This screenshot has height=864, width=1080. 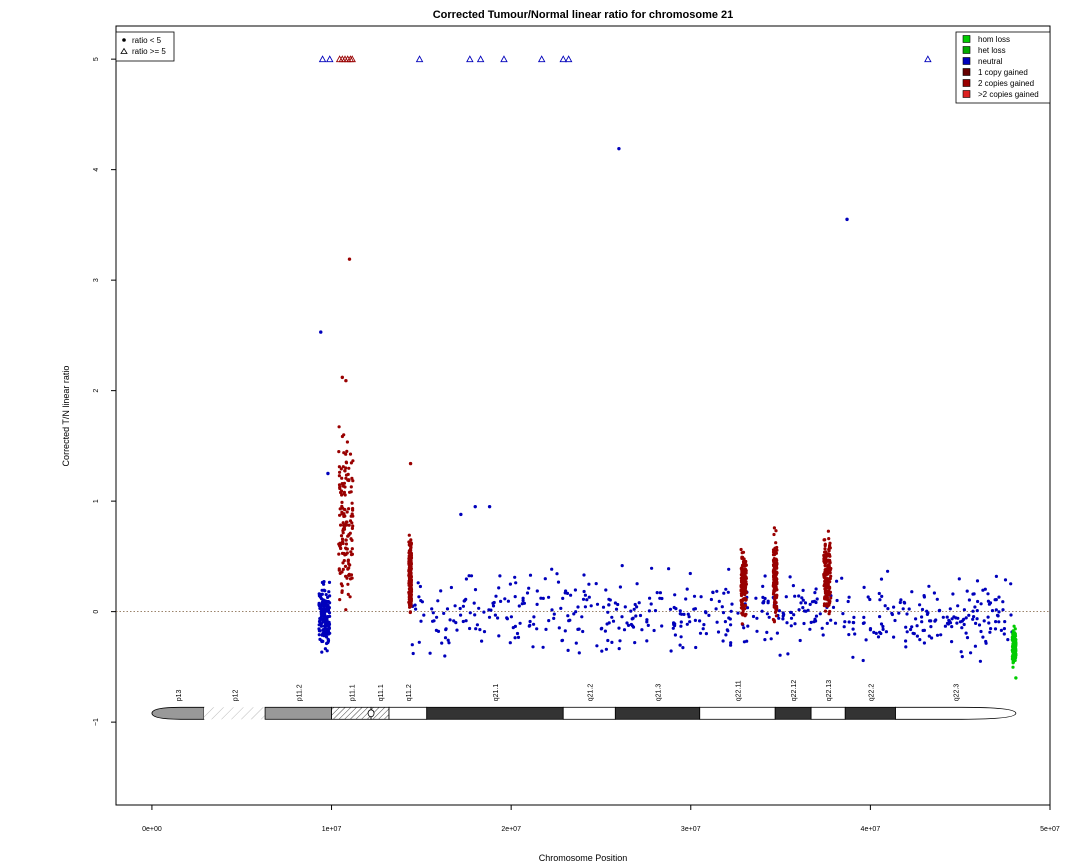 What do you see at coordinates (66, 416) in the screenshot?
I see `y-axis-label: Corrected T/N linear ratio` at bounding box center [66, 416].